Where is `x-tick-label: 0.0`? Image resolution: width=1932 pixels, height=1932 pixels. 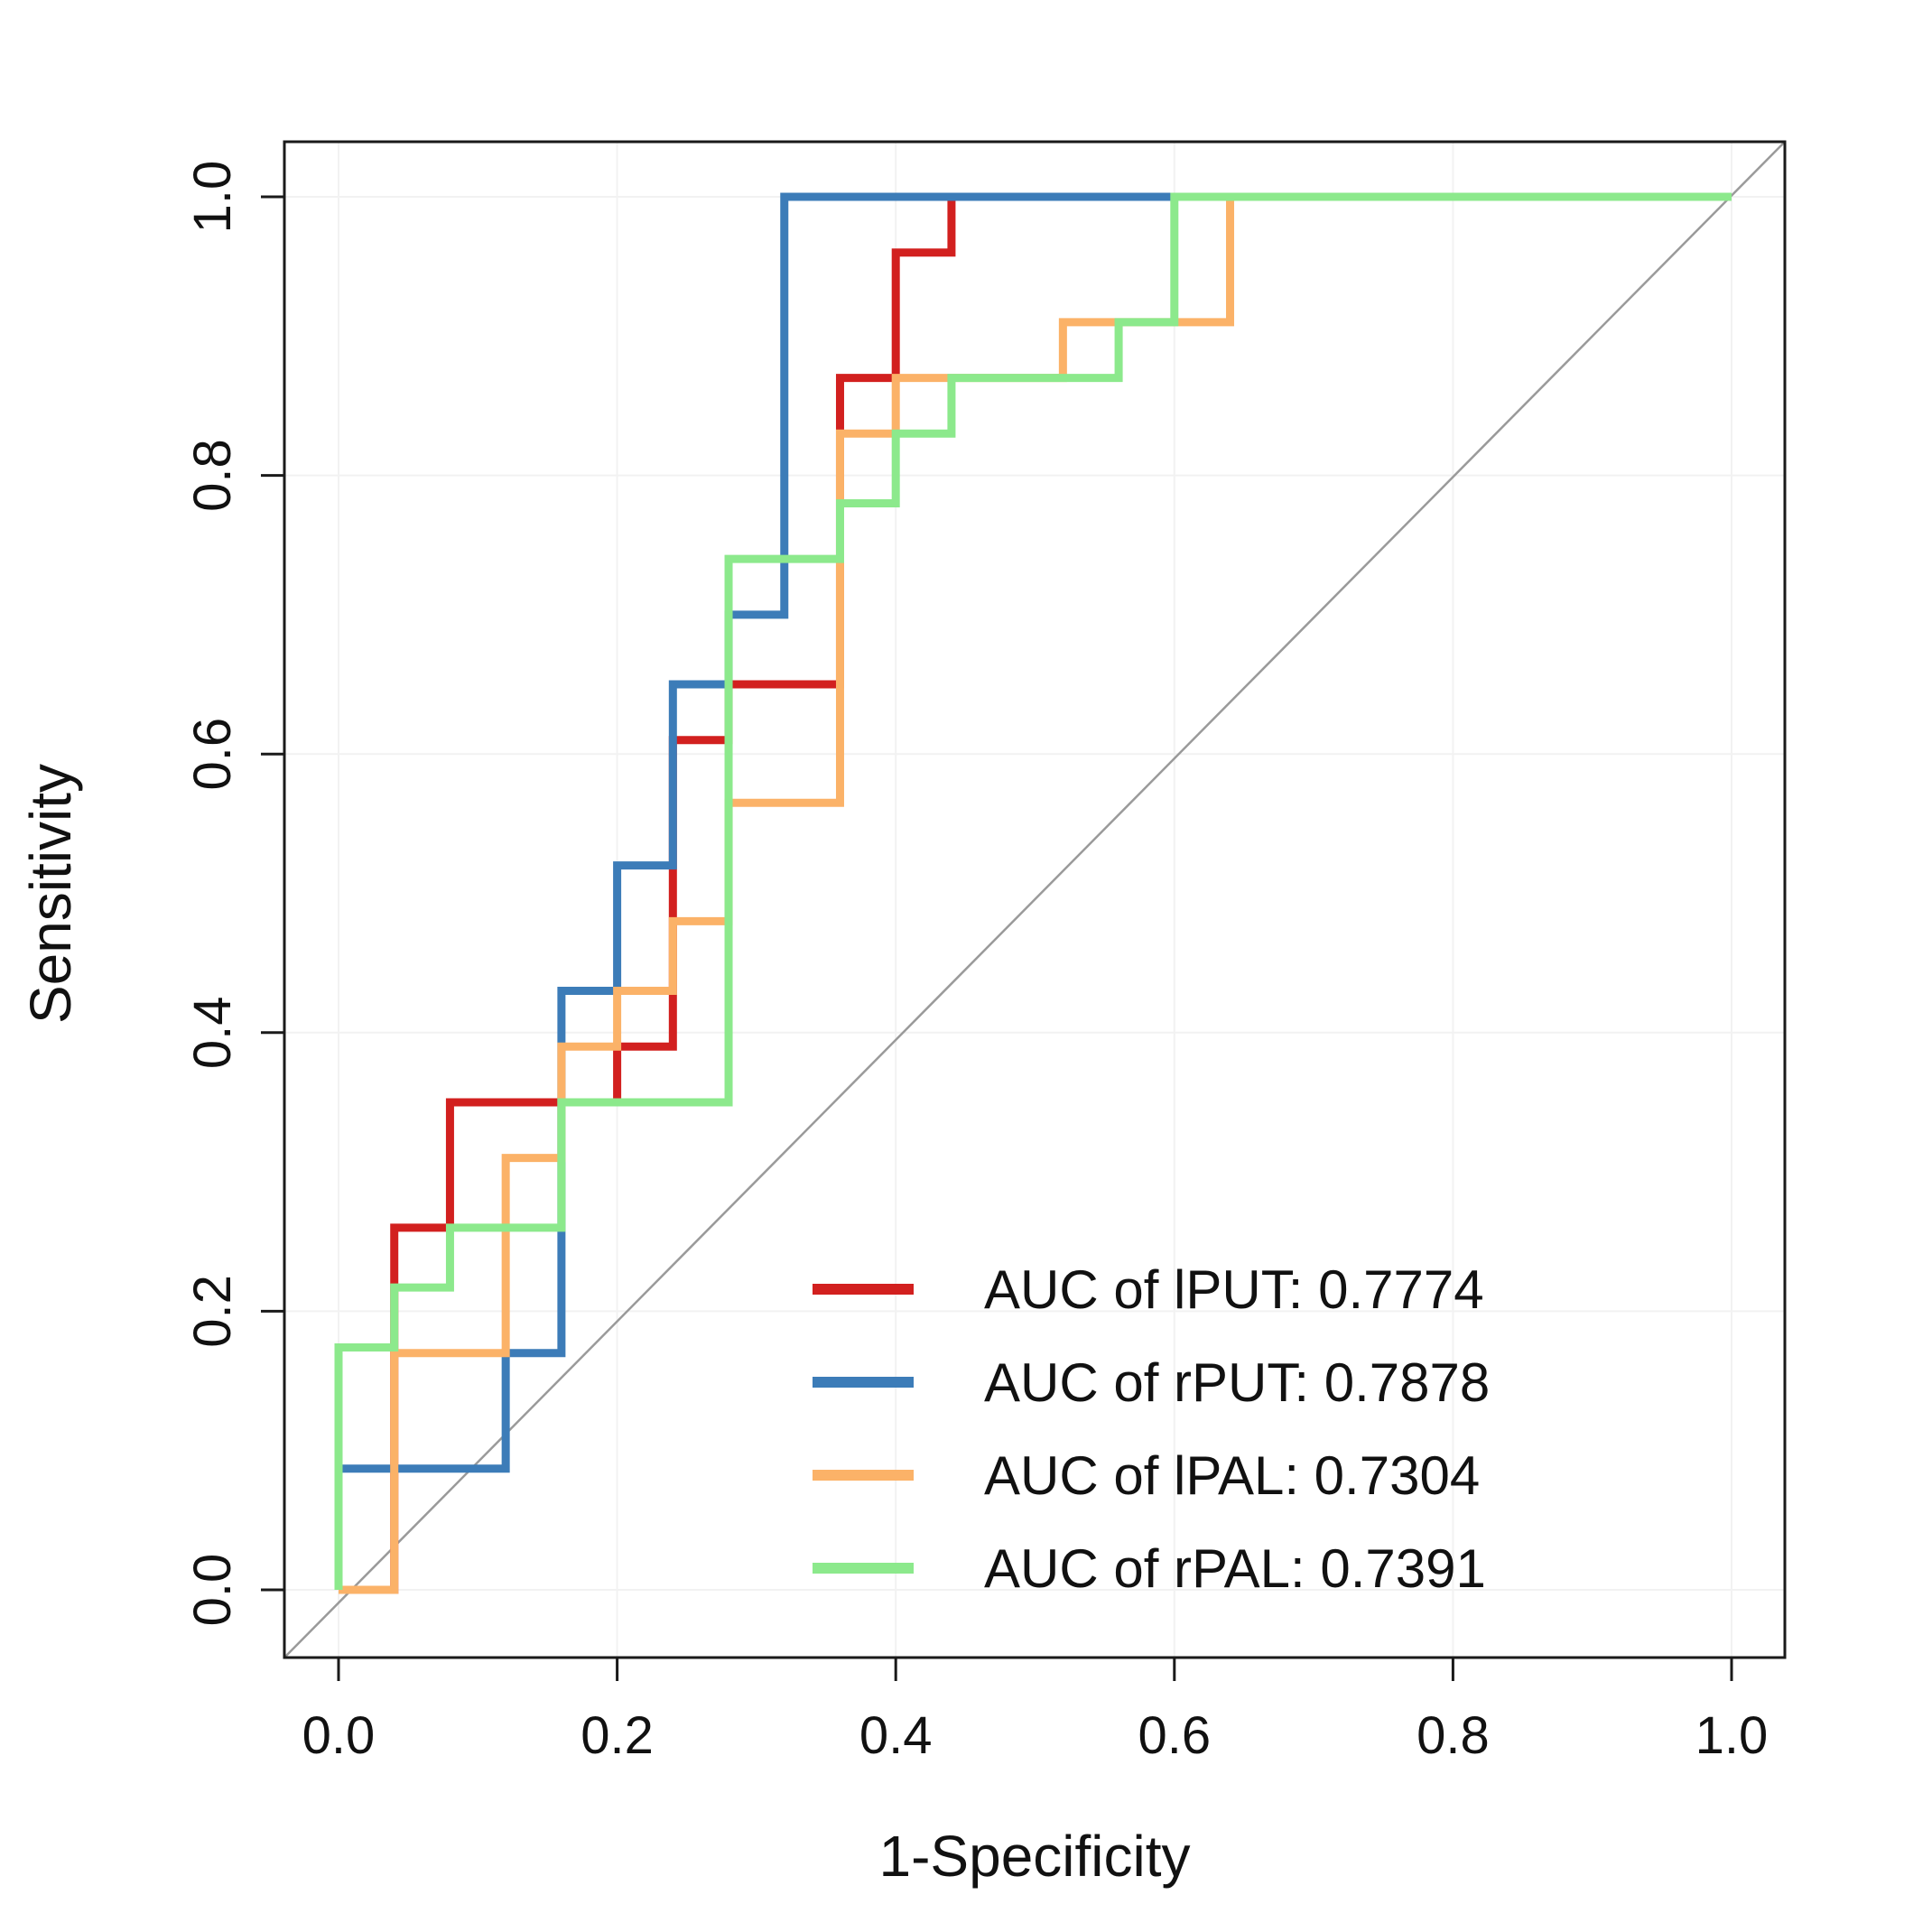 x-tick-label: 0.0 is located at coordinates (339, 1735).